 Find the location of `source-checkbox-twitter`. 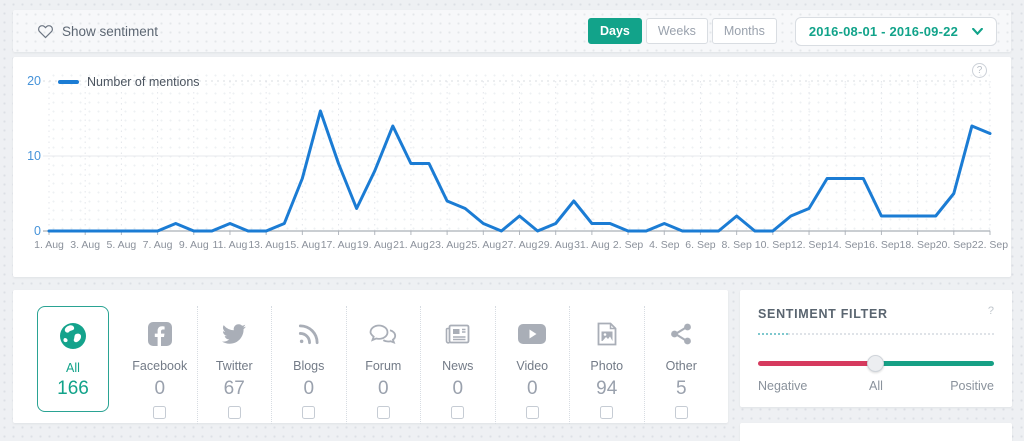

source-checkbox-twitter is located at coordinates (234, 412).